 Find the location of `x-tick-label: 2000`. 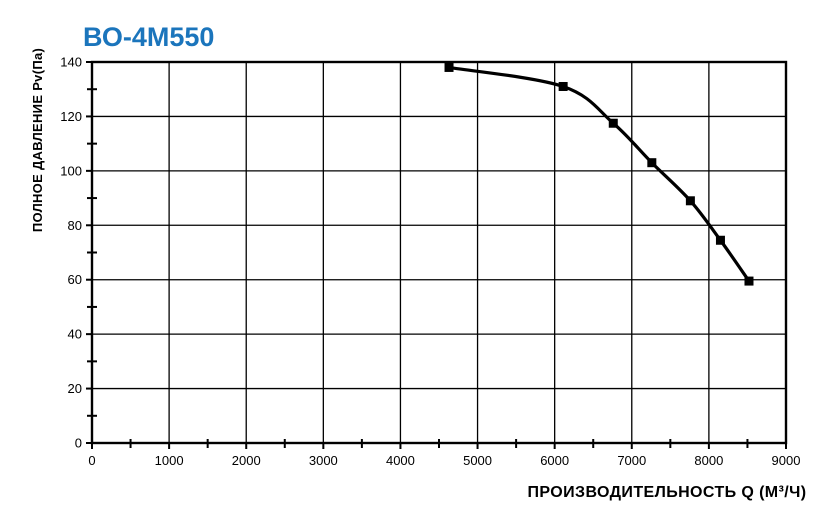

x-tick-label: 2000 is located at coordinates (246, 460).